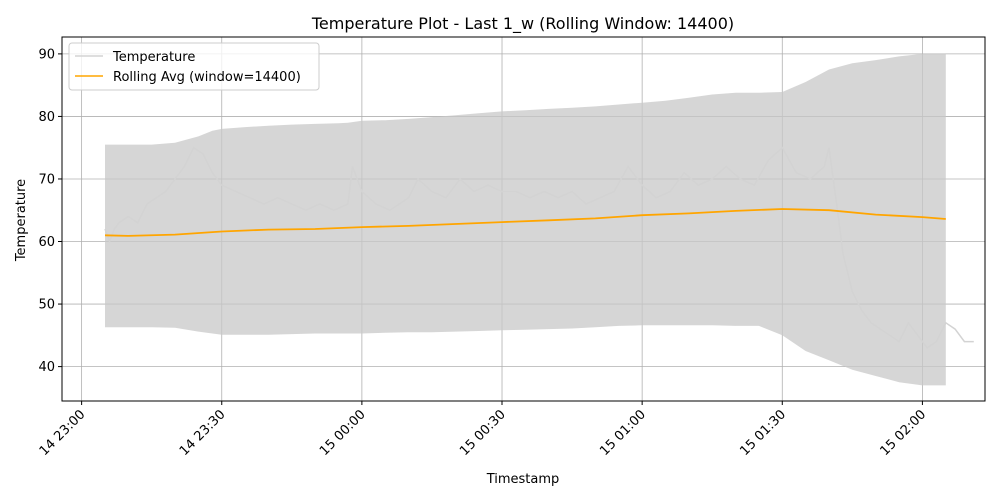 This screenshot has width=1000, height=500. Describe the element at coordinates (50, 211) in the screenshot. I see `y-axis-ticks: 40 50 60 70 80 90` at that location.